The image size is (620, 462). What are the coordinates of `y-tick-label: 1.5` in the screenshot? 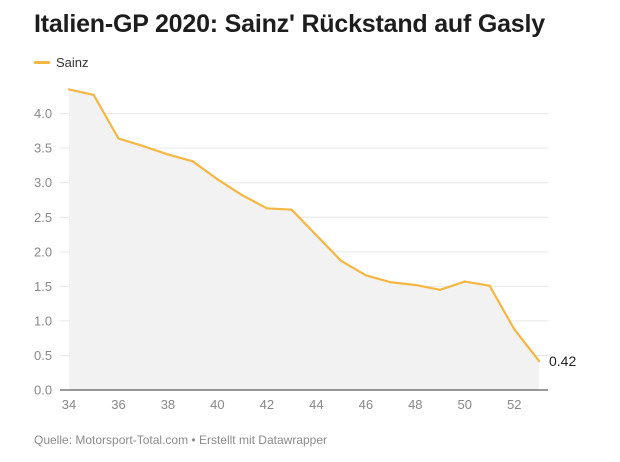 It's located at (43, 286).